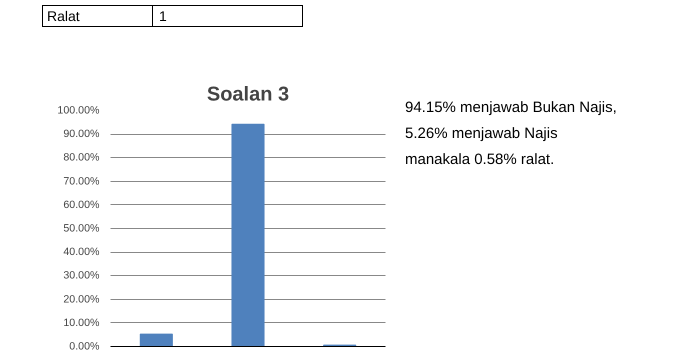  What do you see at coordinates (81, 276) in the screenshot?
I see `y-tick-label: 30.00%` at bounding box center [81, 276].